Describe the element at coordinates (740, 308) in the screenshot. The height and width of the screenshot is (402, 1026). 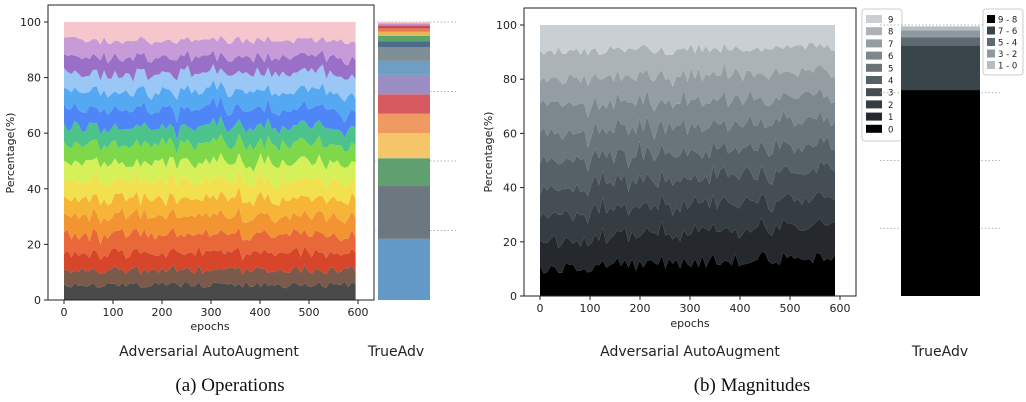
I see `x-tick-label: 400` at that location.